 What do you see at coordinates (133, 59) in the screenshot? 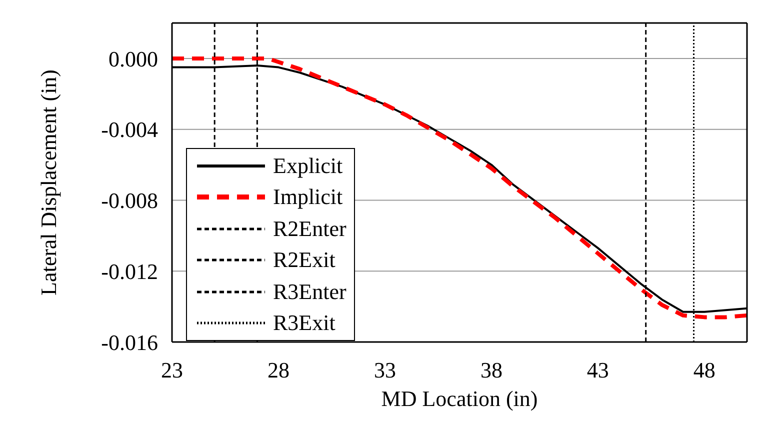
I see `y-tick-label: 0.000` at bounding box center [133, 59].